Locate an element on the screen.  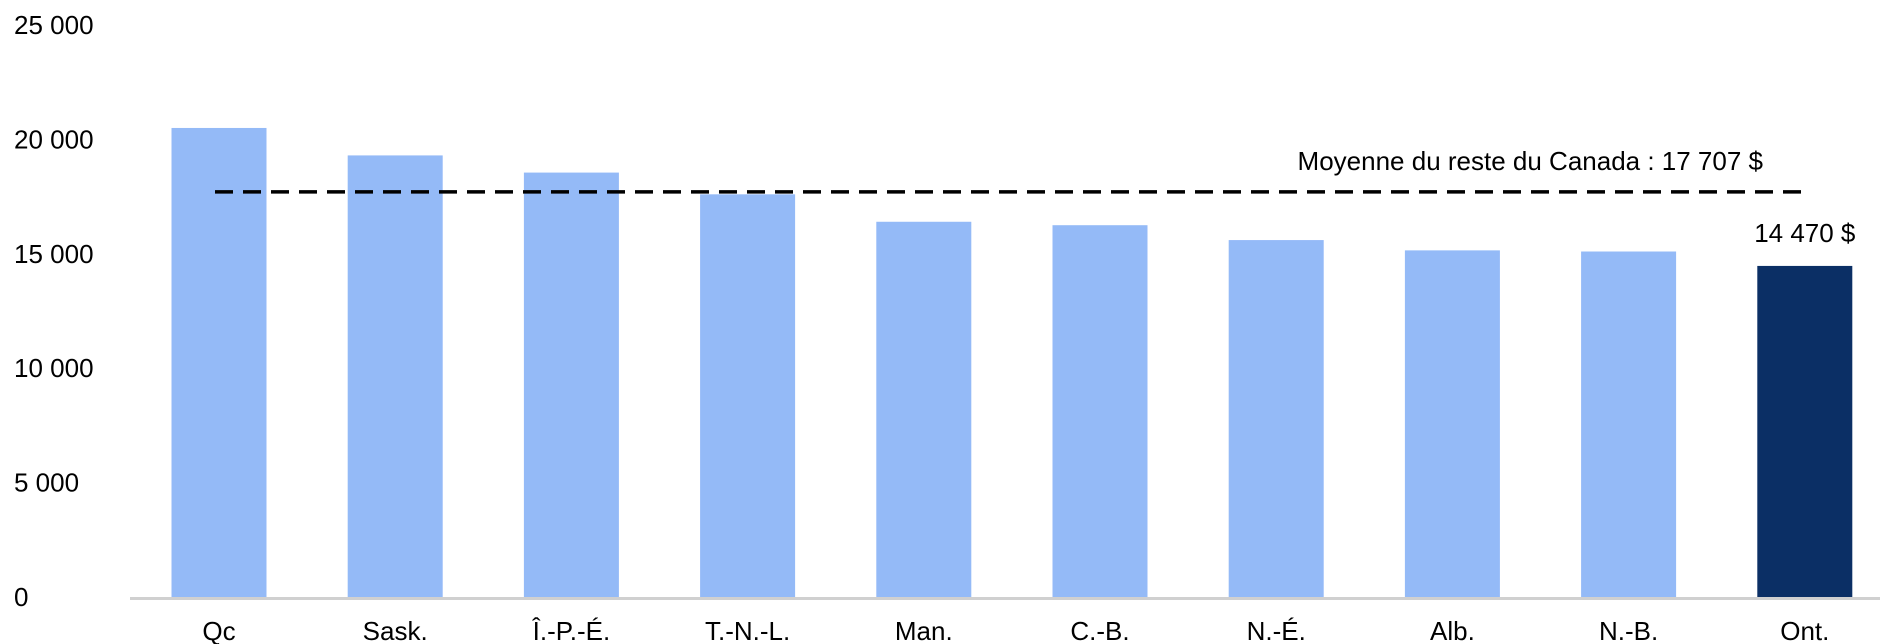
y-tick-label: 10 000 is located at coordinates (54, 368).